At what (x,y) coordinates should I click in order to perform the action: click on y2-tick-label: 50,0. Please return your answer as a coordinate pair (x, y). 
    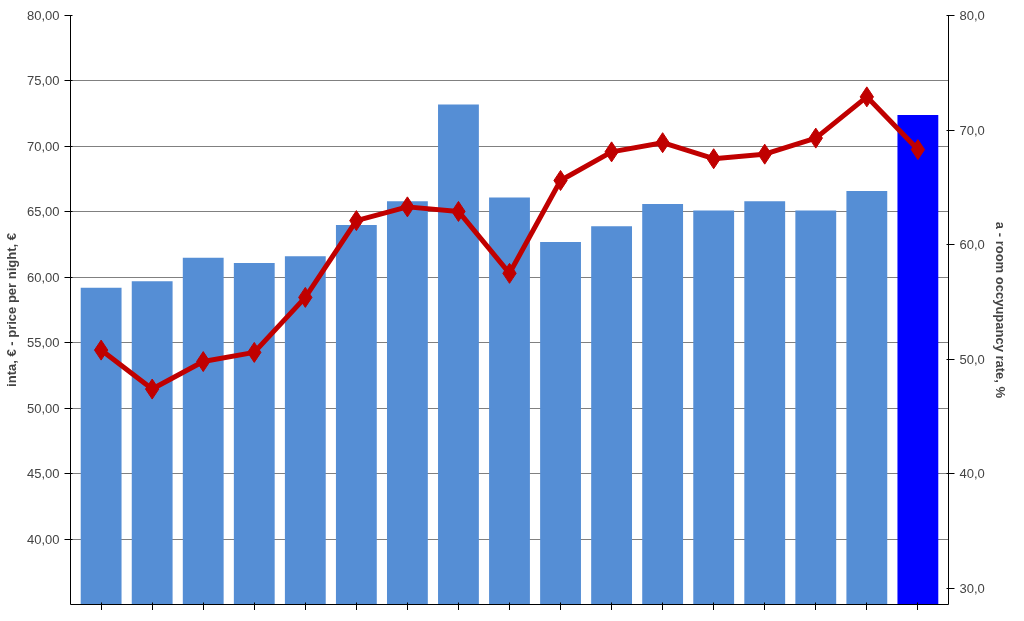
    Looking at the image, I should click on (972, 359).